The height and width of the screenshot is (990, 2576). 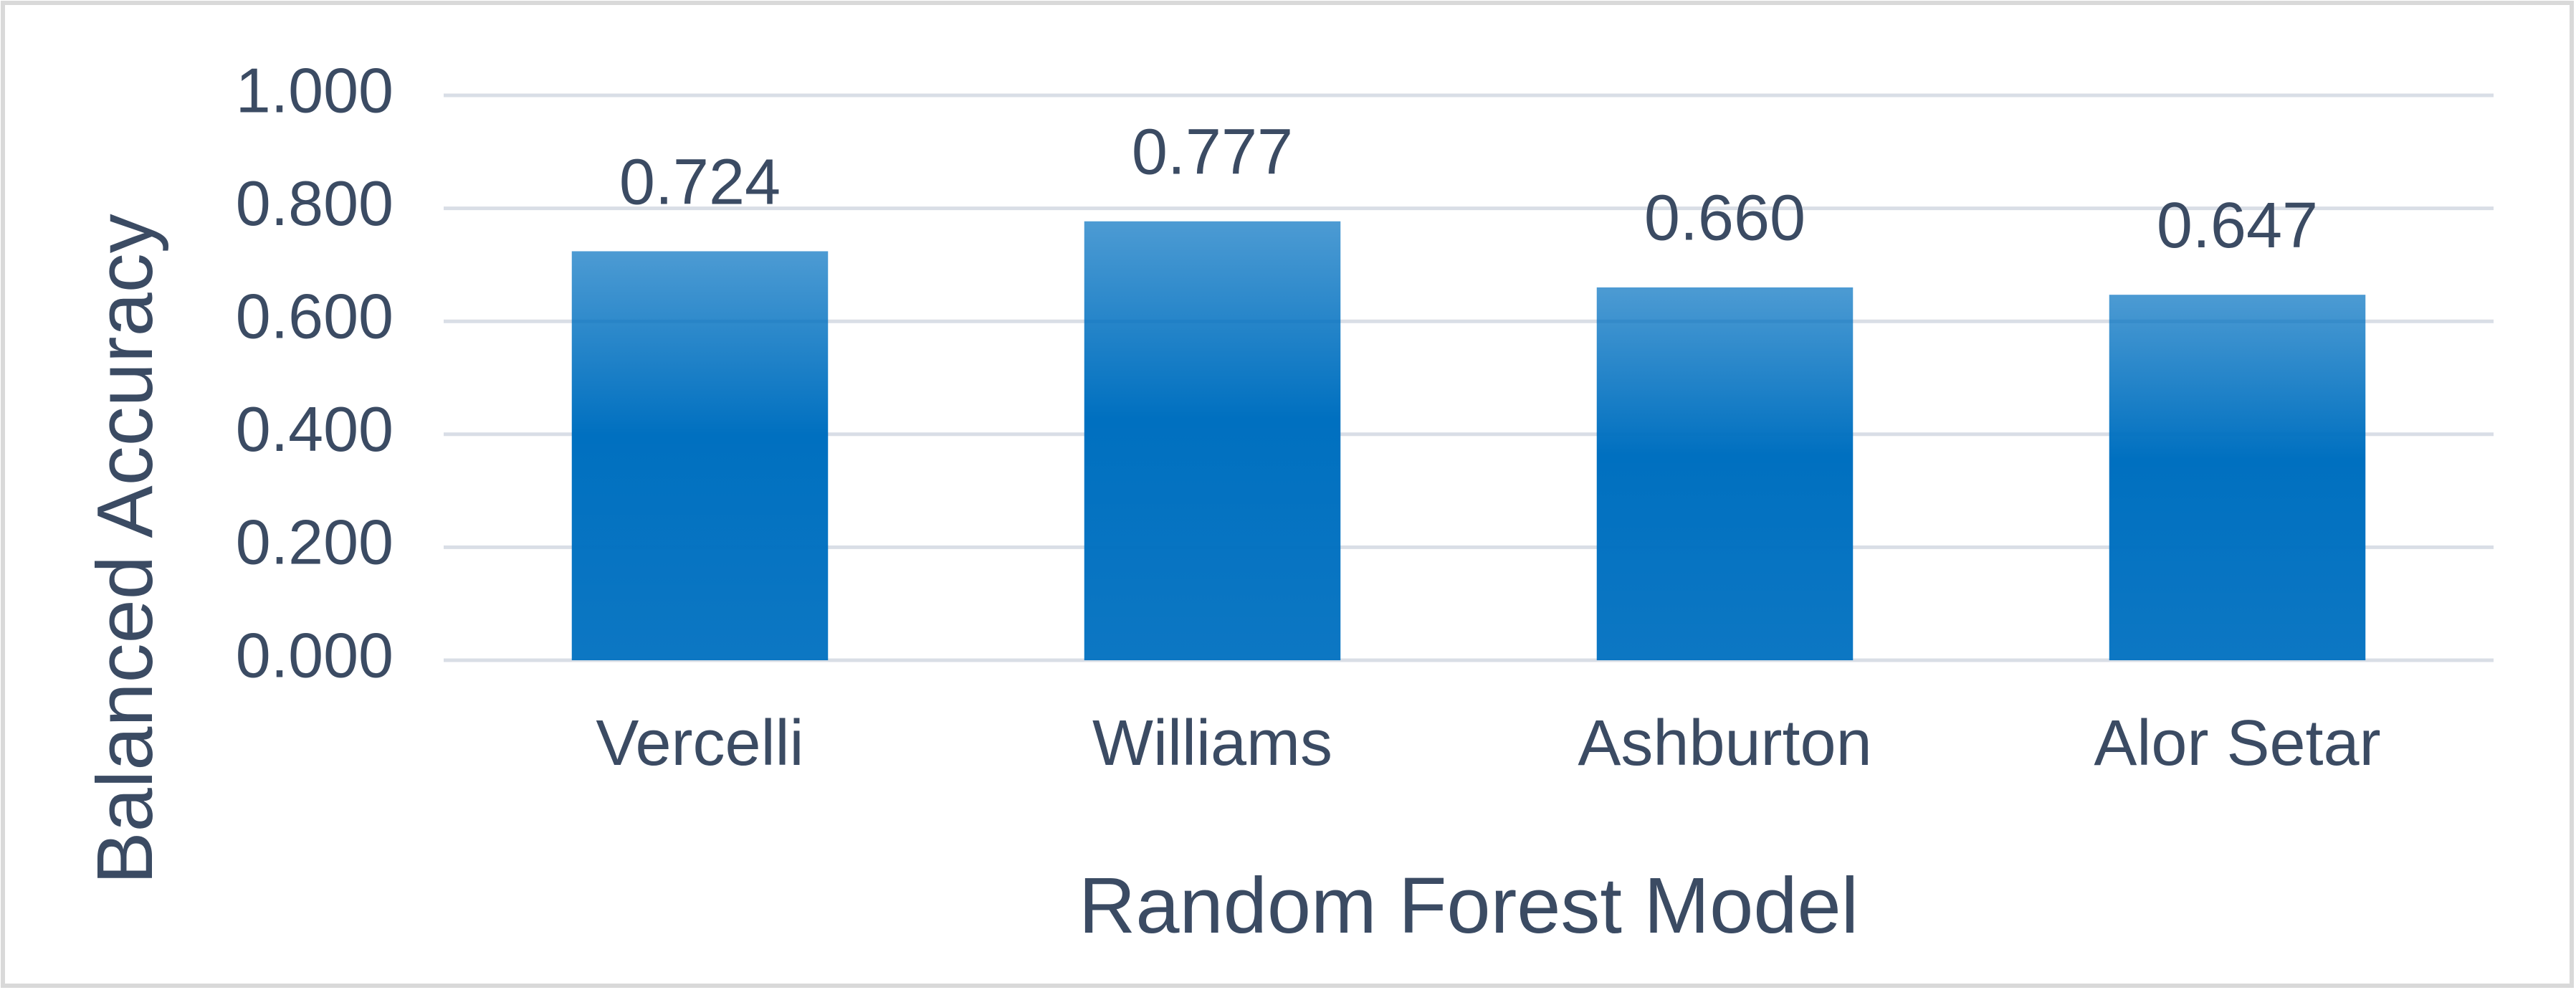 What do you see at coordinates (2237, 743) in the screenshot?
I see `x-tick-label: Alor Setar` at bounding box center [2237, 743].